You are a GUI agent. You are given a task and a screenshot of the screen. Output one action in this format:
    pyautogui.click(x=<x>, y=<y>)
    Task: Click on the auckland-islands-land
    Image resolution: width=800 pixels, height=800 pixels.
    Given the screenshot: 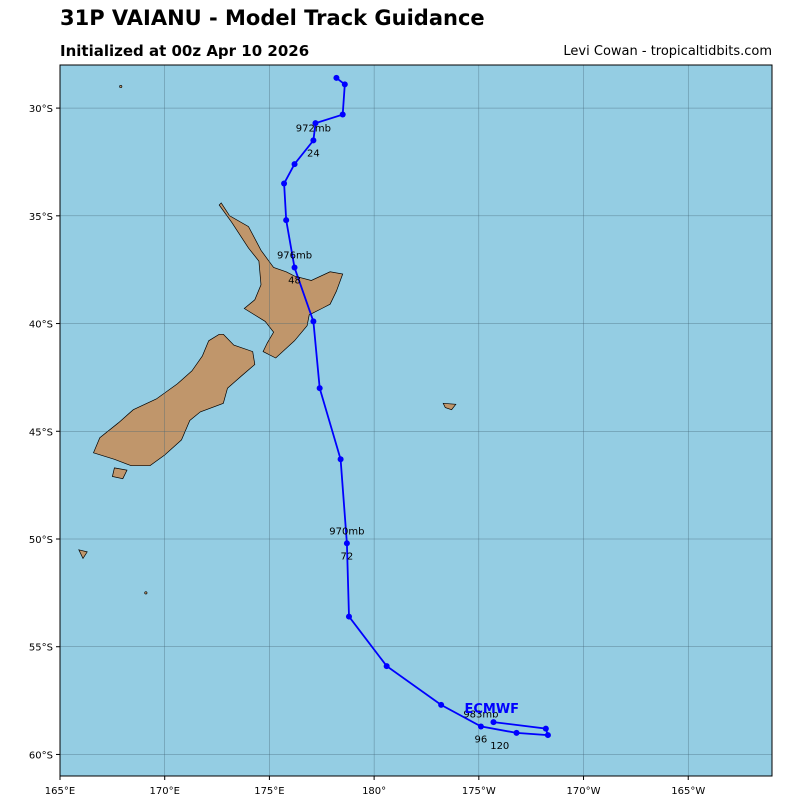 What is the action you would take?
    pyautogui.click(x=83, y=554)
    